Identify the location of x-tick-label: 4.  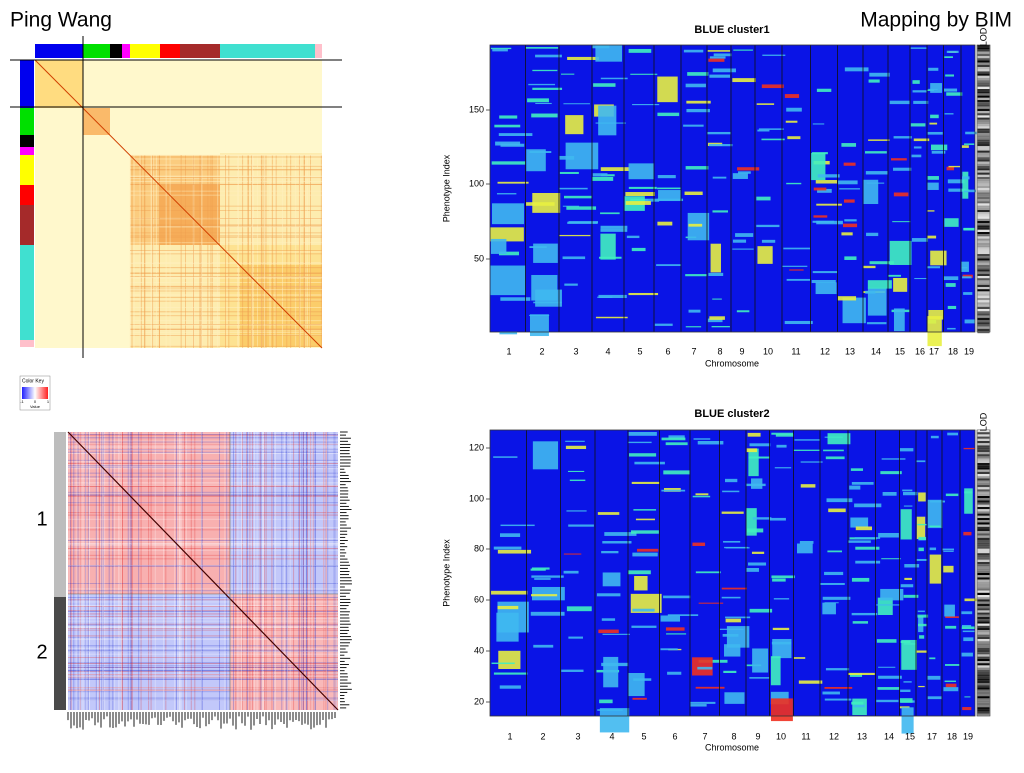
(611, 736).